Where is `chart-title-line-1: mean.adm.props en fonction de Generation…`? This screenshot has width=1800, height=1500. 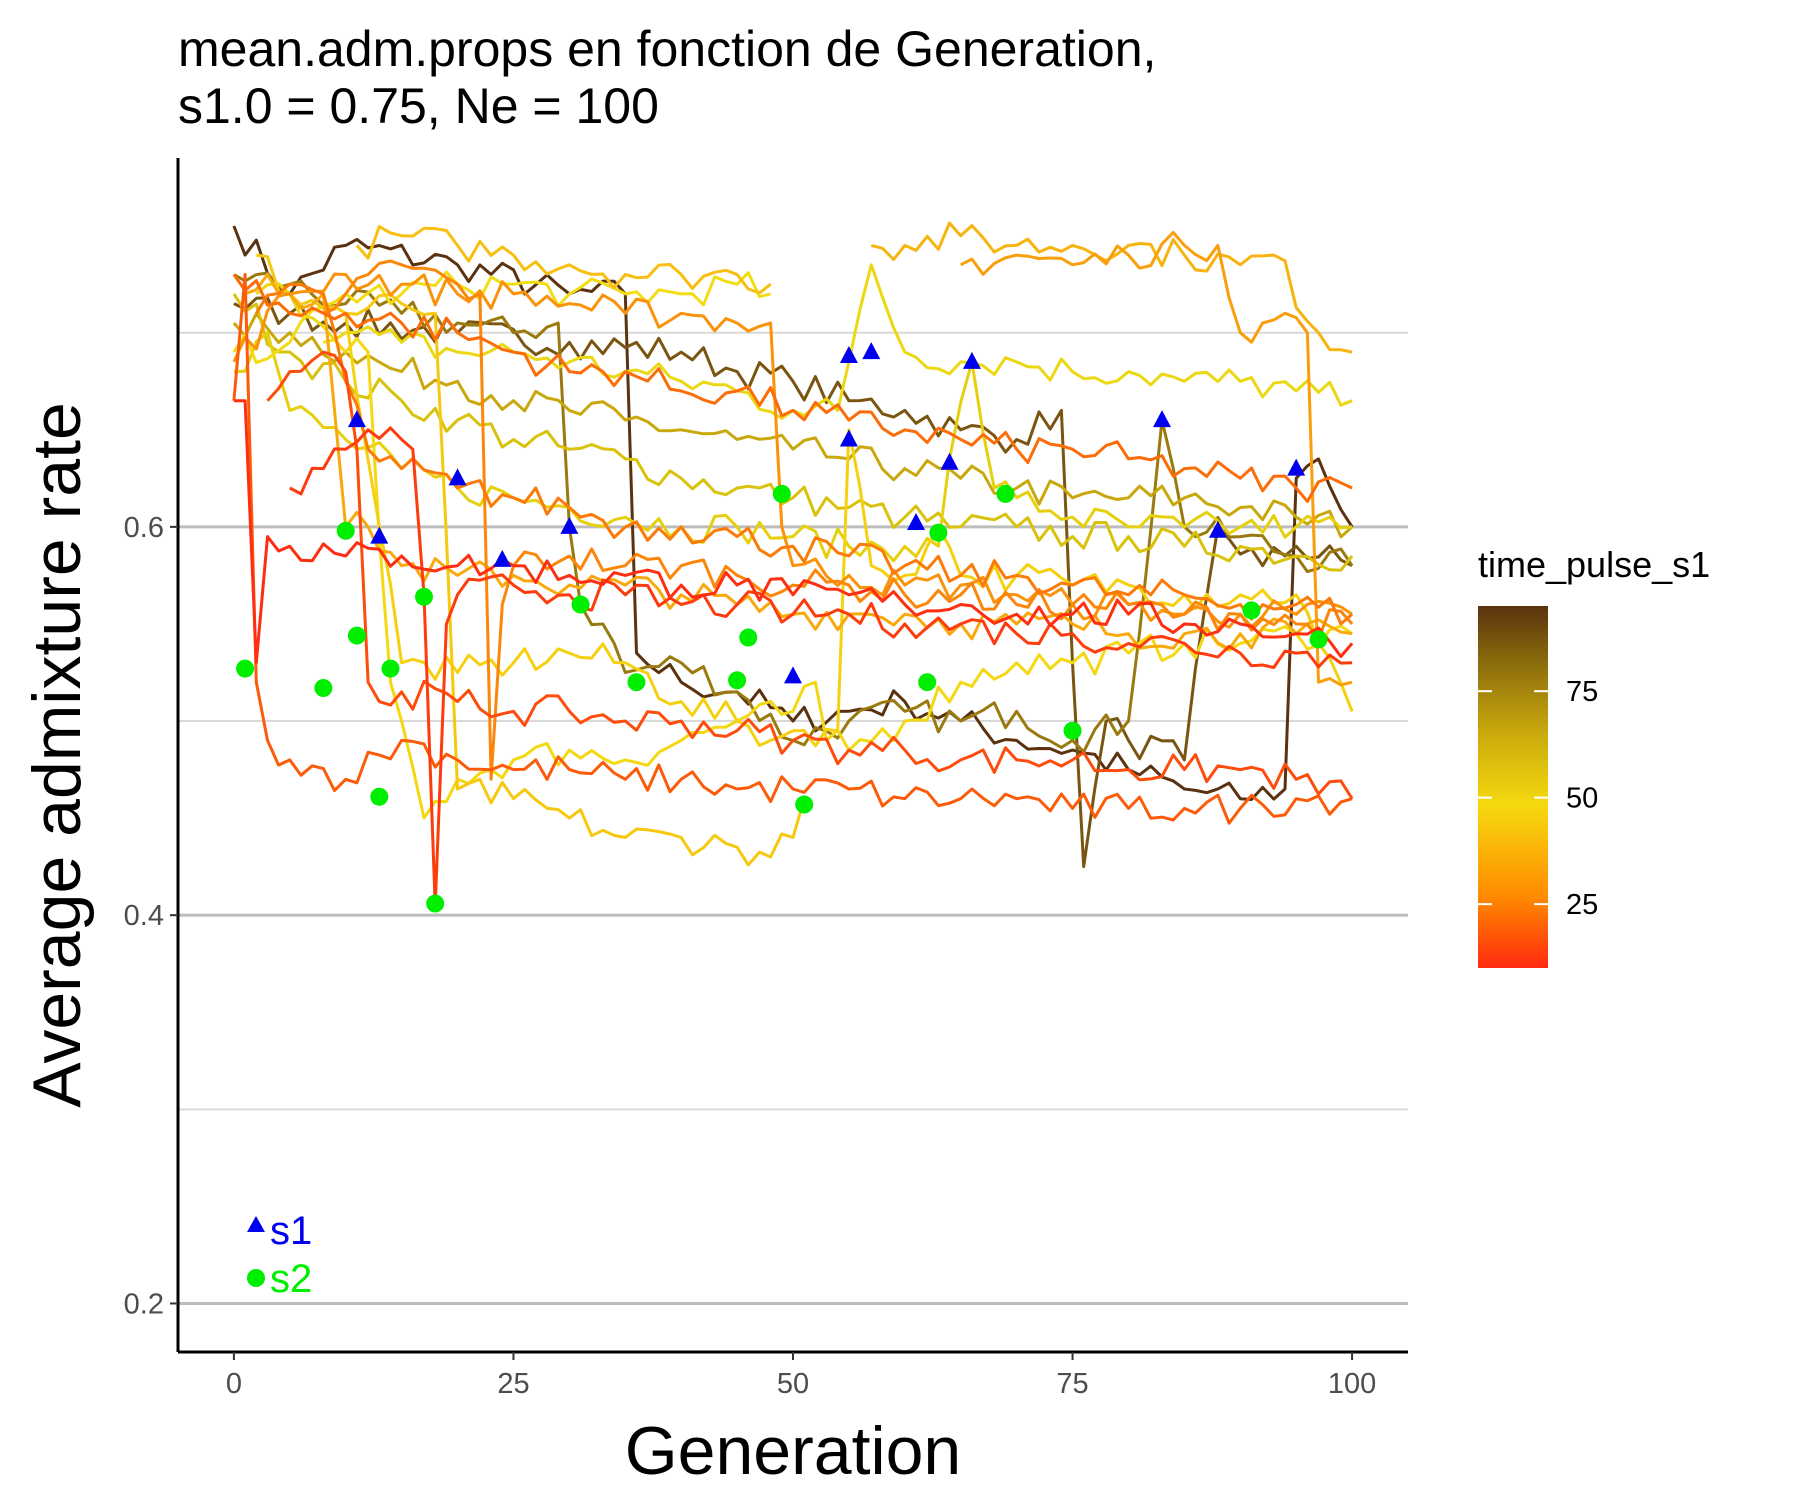 chart-title-line-1: mean.adm.props en fonction de Generation… is located at coordinates (667, 49).